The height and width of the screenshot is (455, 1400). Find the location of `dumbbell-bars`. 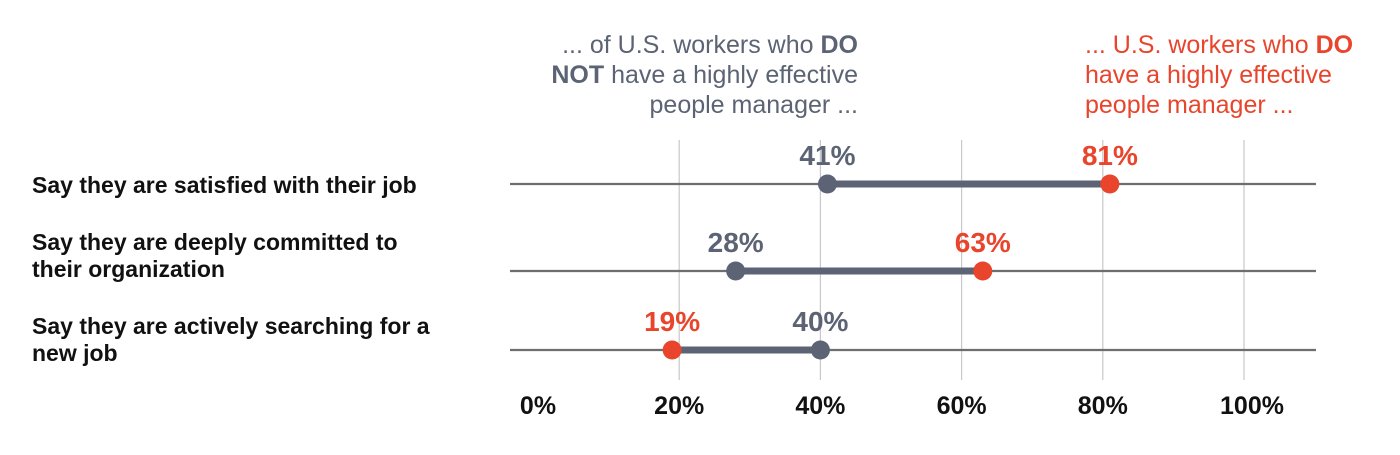

dumbbell-bars is located at coordinates (891, 267).